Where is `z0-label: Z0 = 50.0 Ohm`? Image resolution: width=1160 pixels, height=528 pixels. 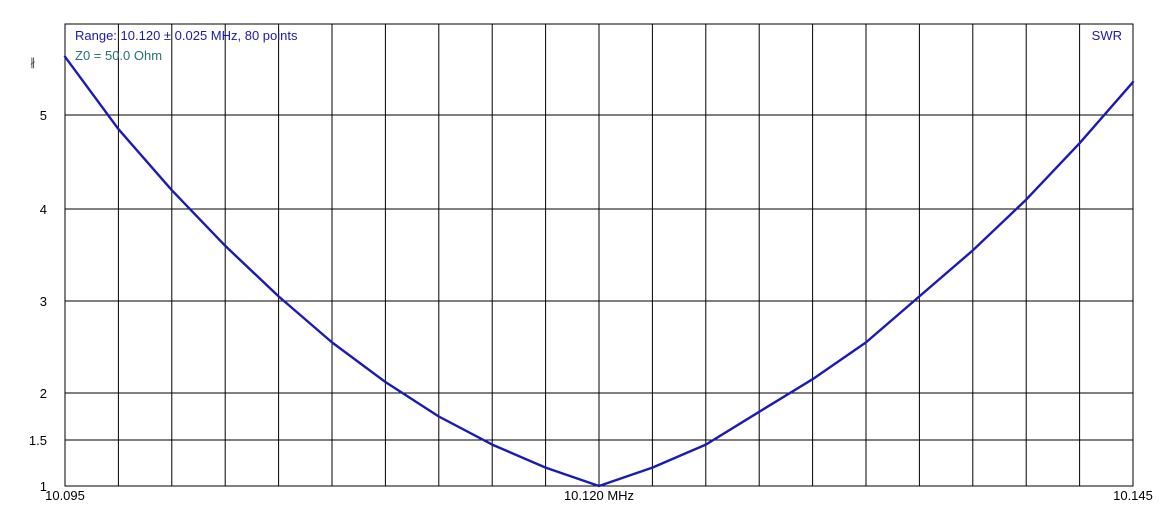 z0-label: Z0 = 50.0 Ohm is located at coordinates (118, 55).